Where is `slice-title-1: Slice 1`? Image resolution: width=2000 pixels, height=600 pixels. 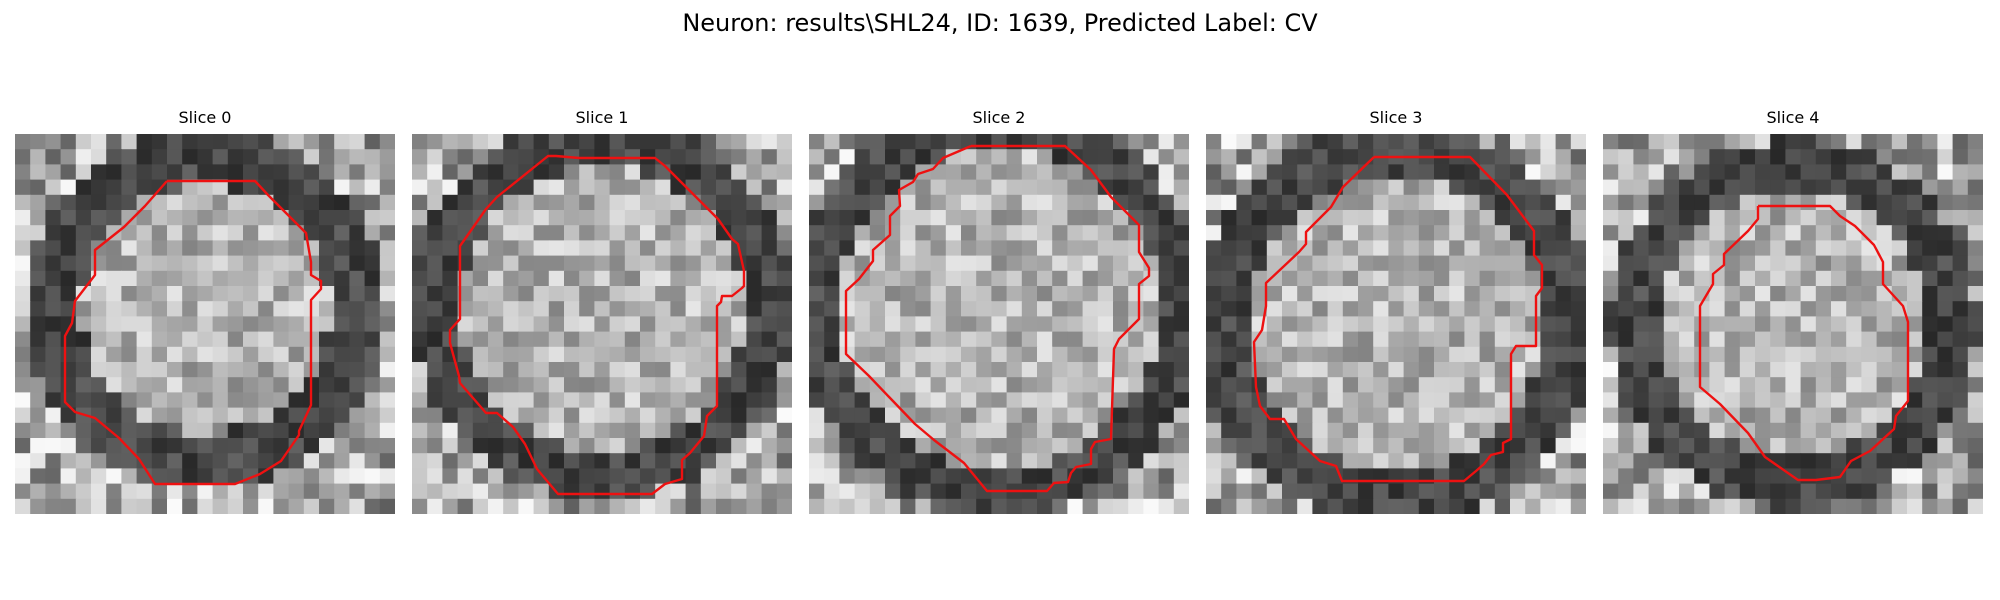 slice-title-1: Slice 1 is located at coordinates (602, 117).